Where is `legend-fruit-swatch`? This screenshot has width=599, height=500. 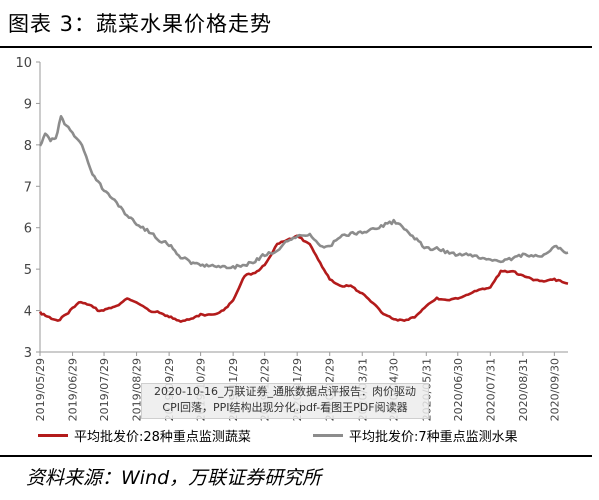 legend-fruit-swatch is located at coordinates (328, 435).